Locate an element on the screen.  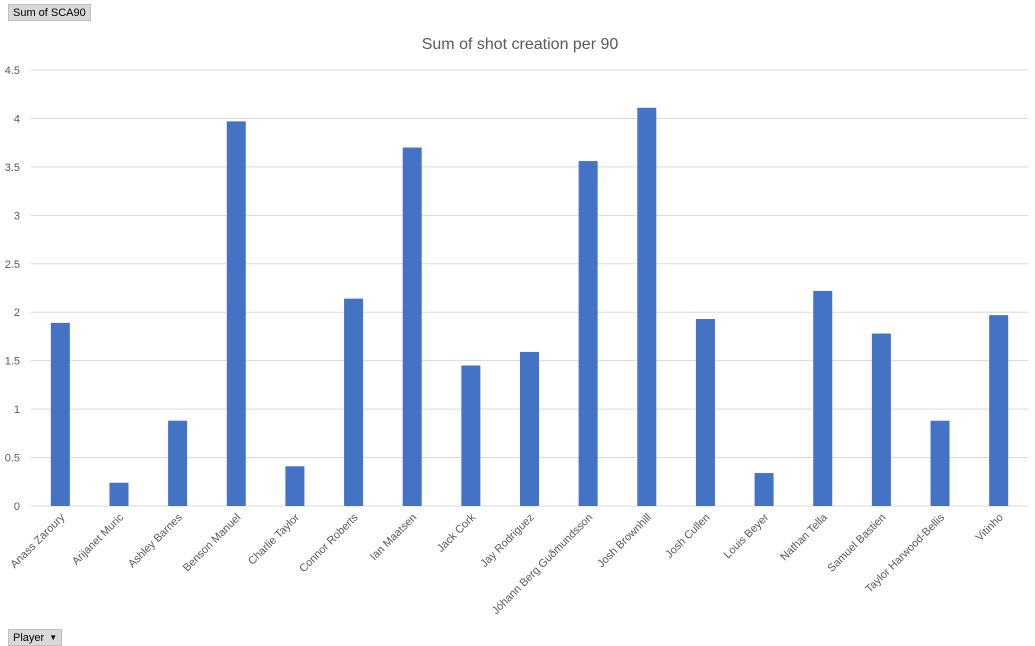
y-tick-label: 2 is located at coordinates (17, 313).